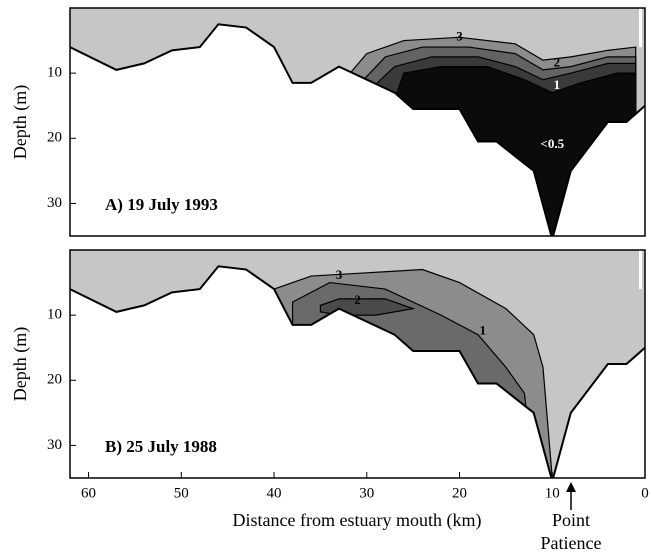 This screenshot has width=651, height=556. What do you see at coordinates (571, 520) in the screenshot?
I see `annotation: Point` at bounding box center [571, 520].